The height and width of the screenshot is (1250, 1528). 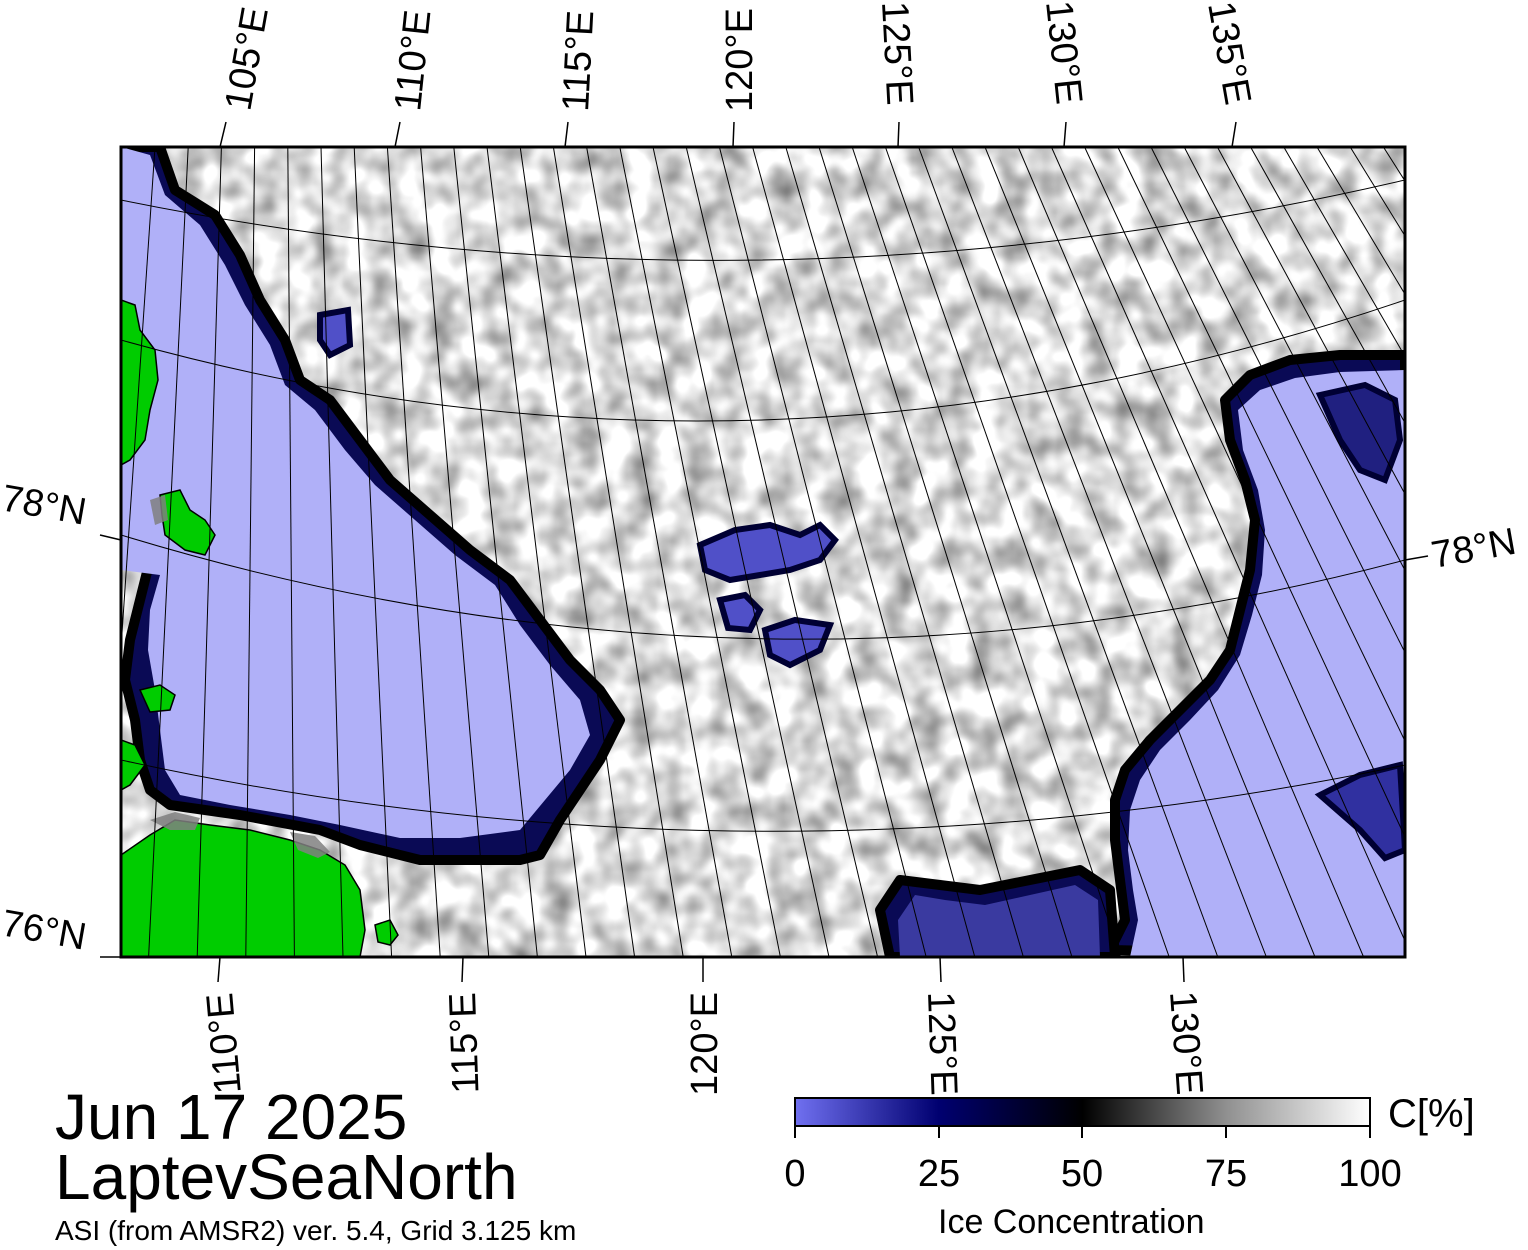 I want to click on region-name: LaptevSeaNorth, so click(x=286, y=1177).